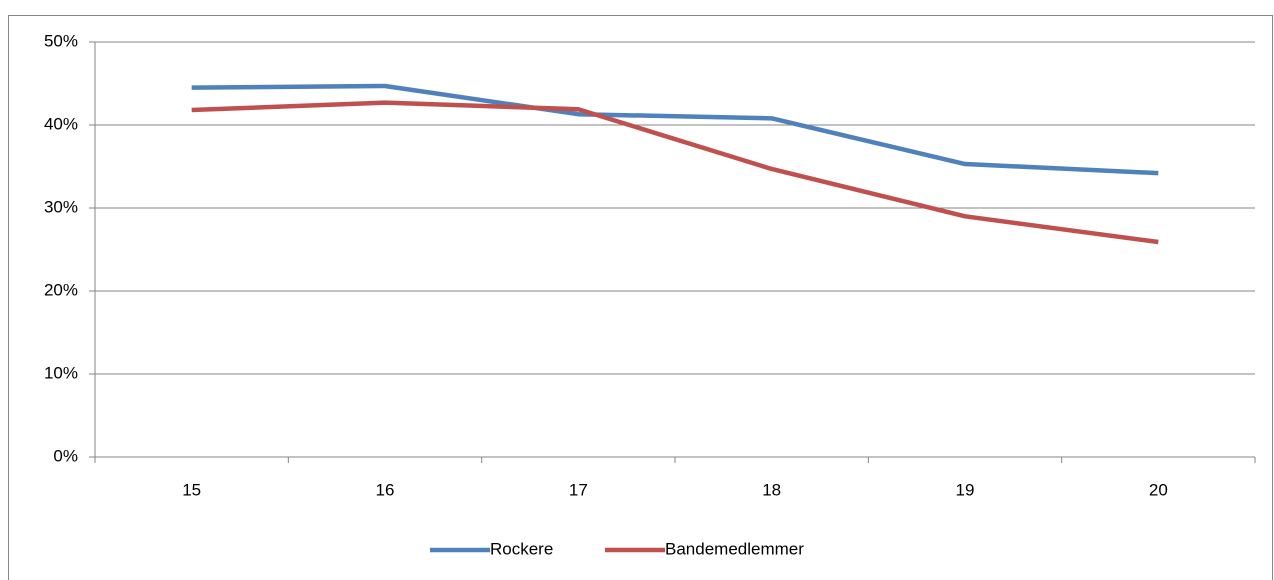 This screenshot has width=1274, height=580. Describe the element at coordinates (61, 206) in the screenshot. I see `y-tick-label: 30%` at that location.